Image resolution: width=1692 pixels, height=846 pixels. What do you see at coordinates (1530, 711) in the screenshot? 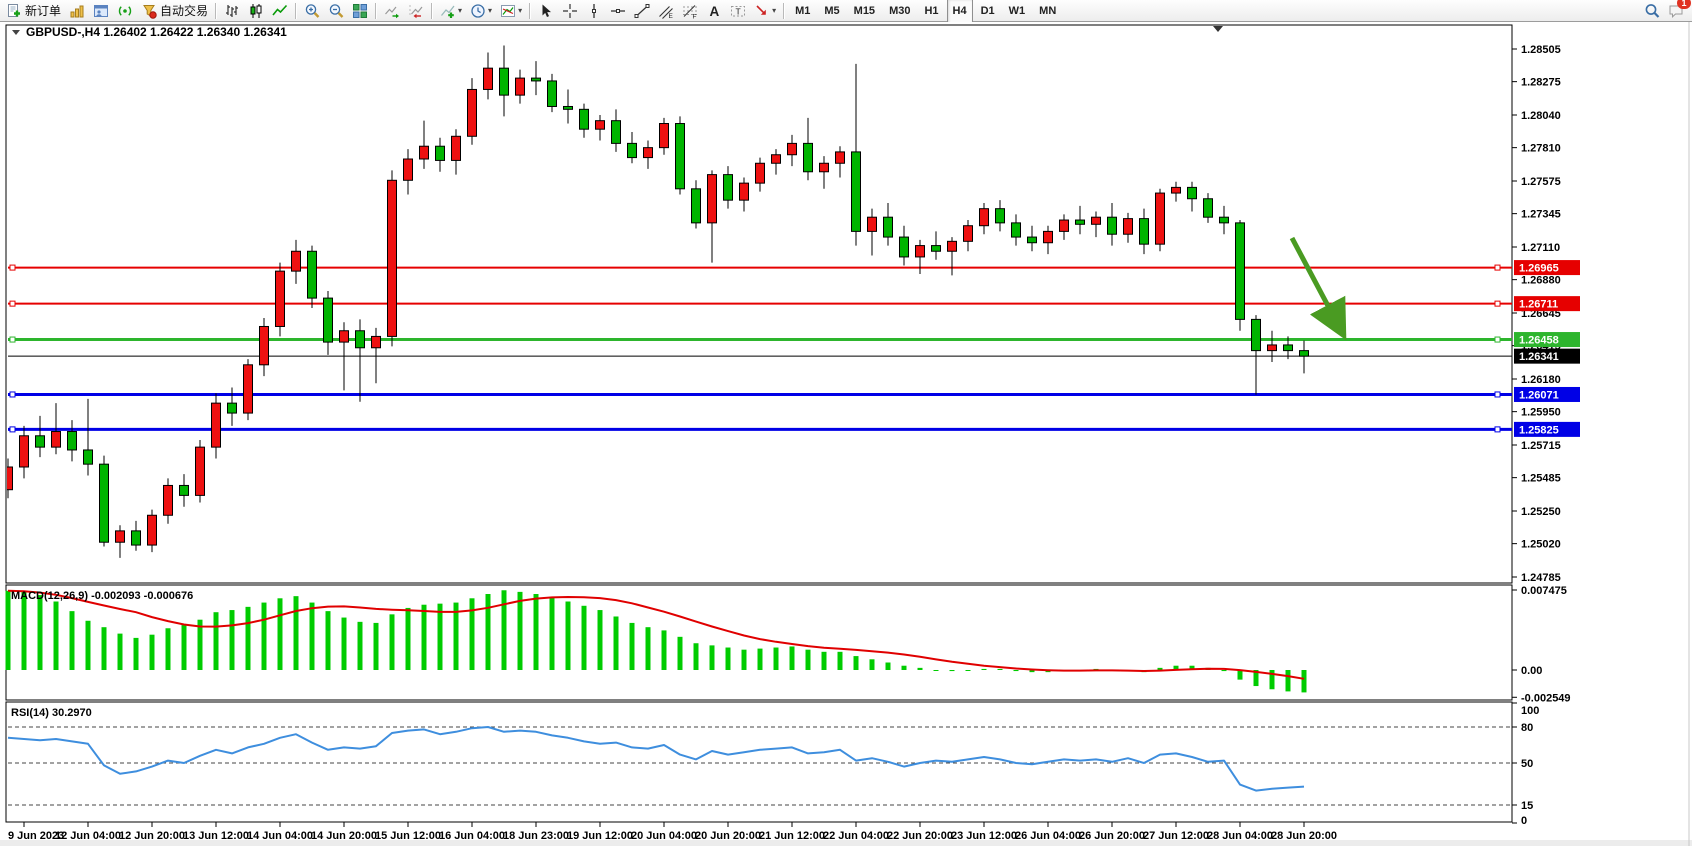
I see `rsi-tick-label: 100` at bounding box center [1530, 711].